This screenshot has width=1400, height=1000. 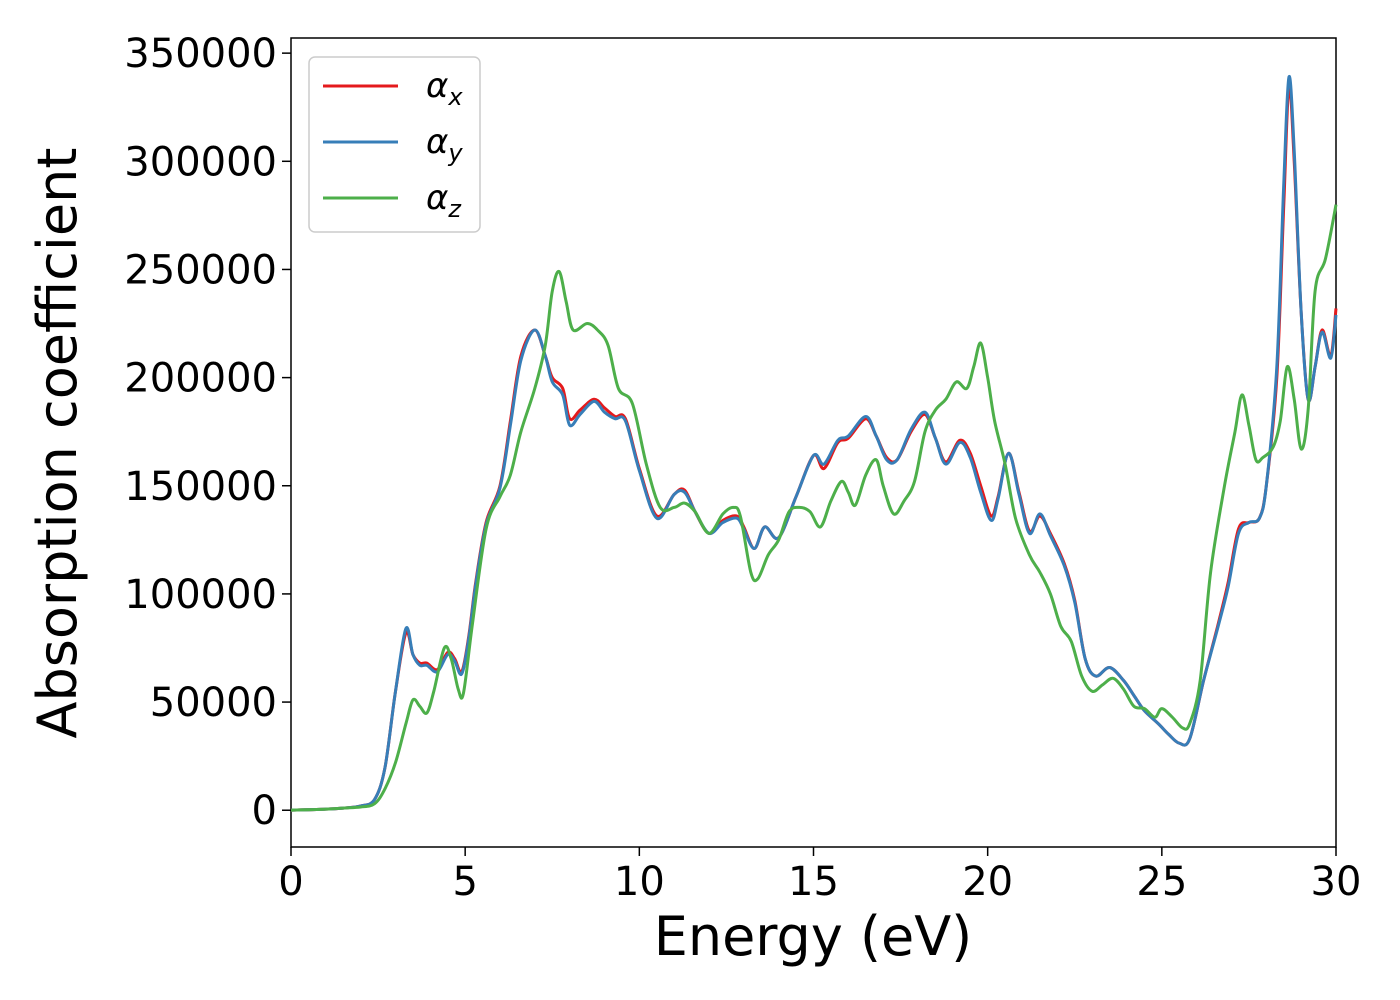 What do you see at coordinates (1336, 882) in the screenshot?
I see `x-tick-label: 30` at bounding box center [1336, 882].